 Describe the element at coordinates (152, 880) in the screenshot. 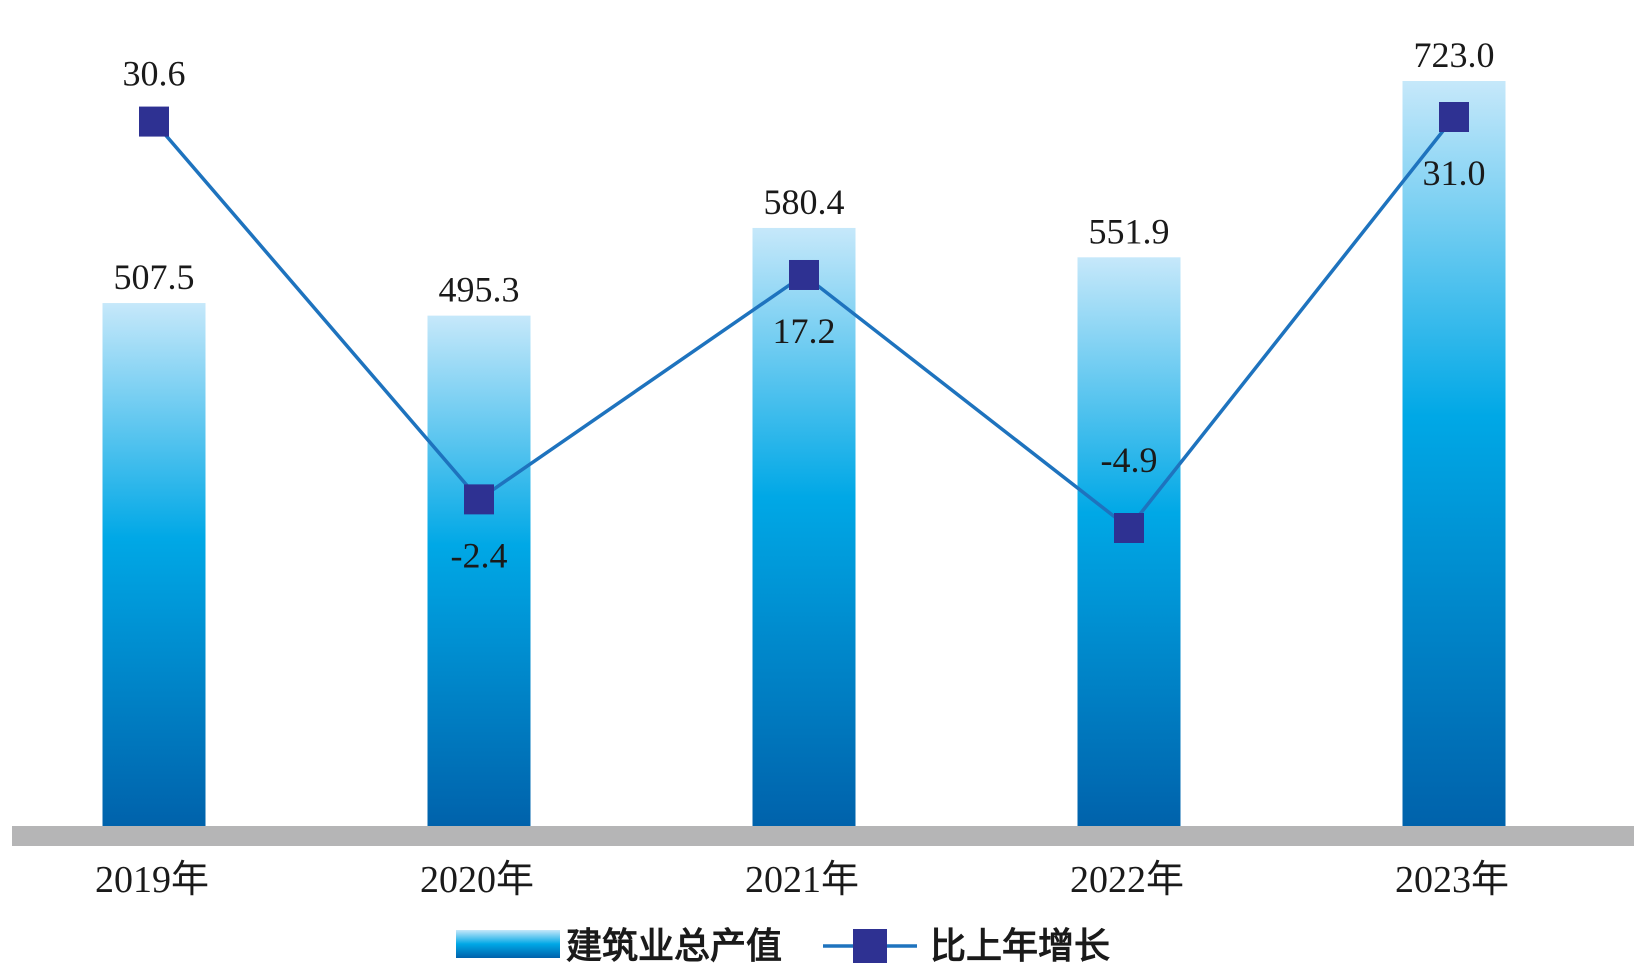

I see `x-tick-2019: 2019年` at that location.